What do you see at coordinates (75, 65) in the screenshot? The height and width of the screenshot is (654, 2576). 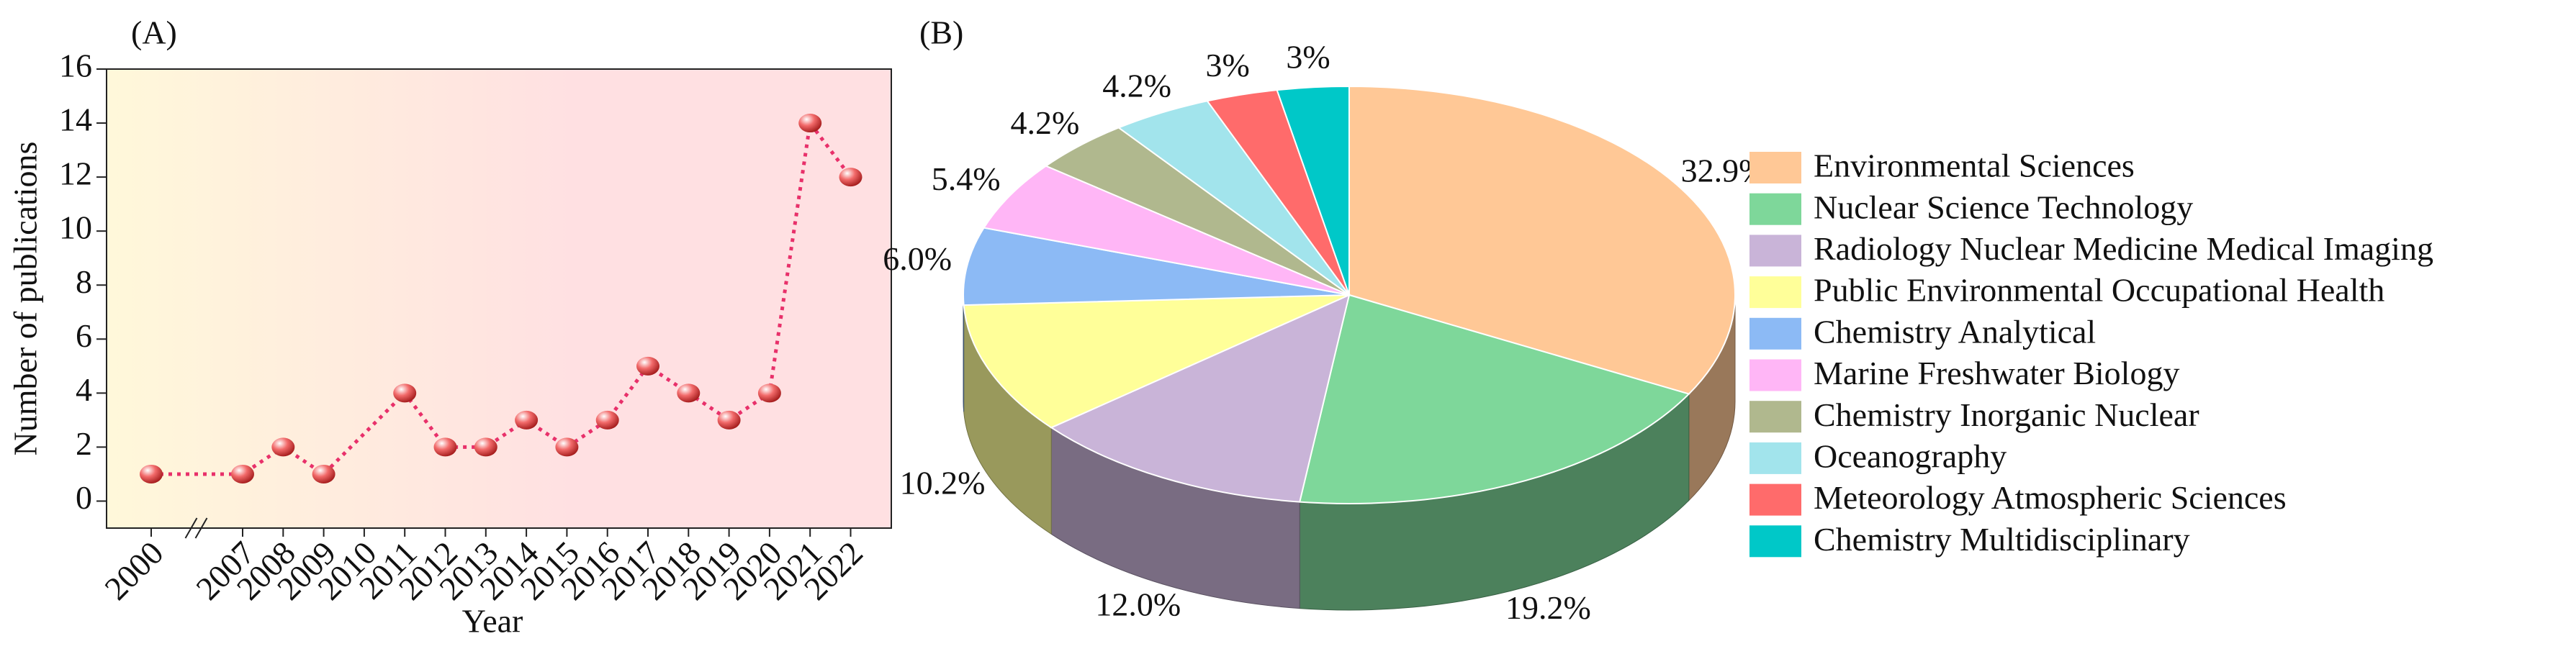 I see `y-tick-label: 16` at bounding box center [75, 65].